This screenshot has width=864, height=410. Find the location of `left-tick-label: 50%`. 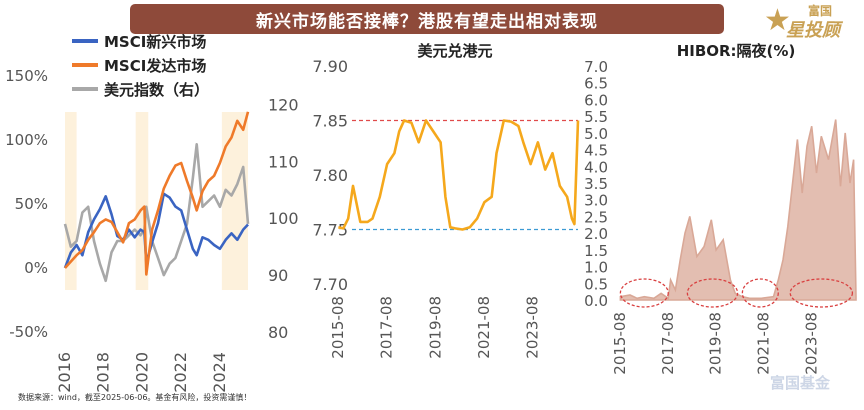

left-tick-label: 50% is located at coordinates (31, 204).